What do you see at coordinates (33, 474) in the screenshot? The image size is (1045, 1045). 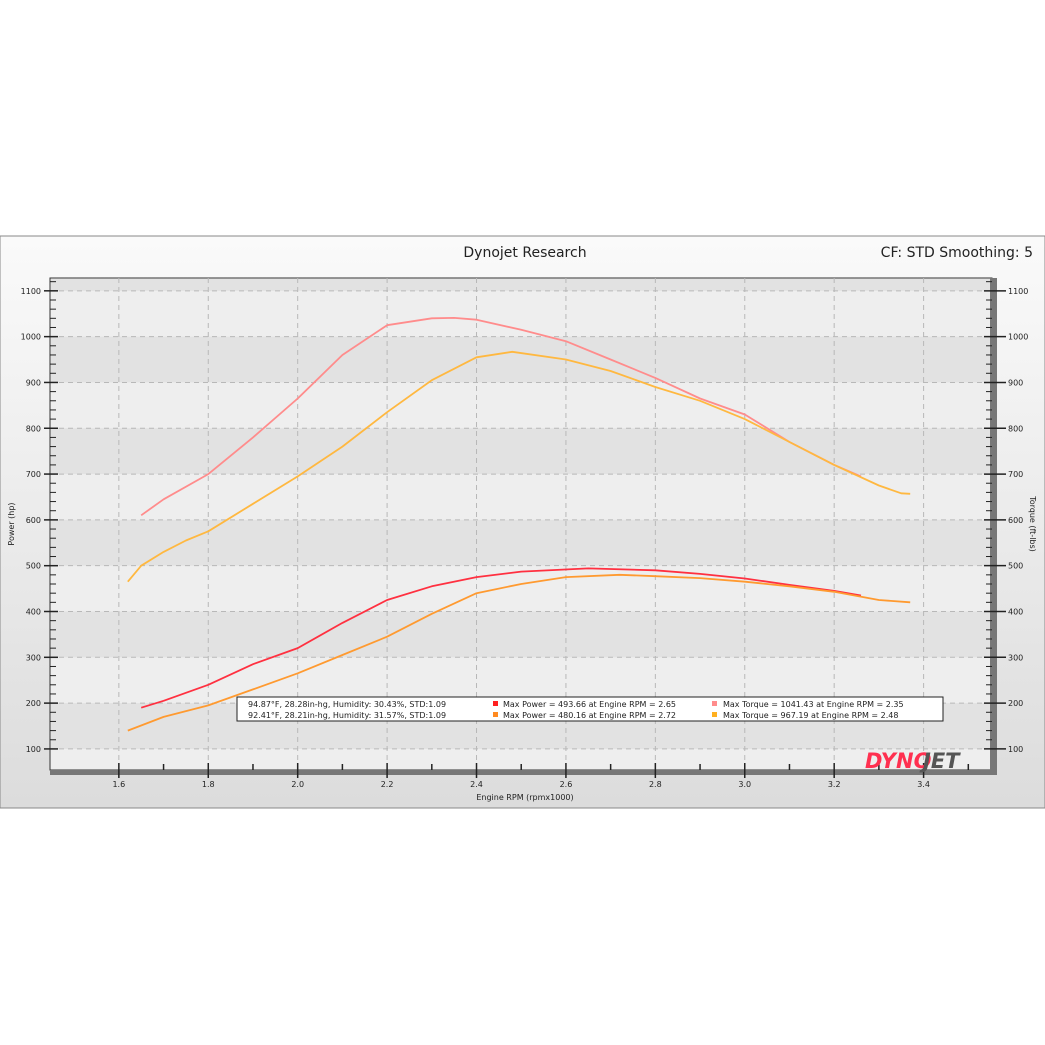 I see `y-tick-label: 700` at bounding box center [33, 474].